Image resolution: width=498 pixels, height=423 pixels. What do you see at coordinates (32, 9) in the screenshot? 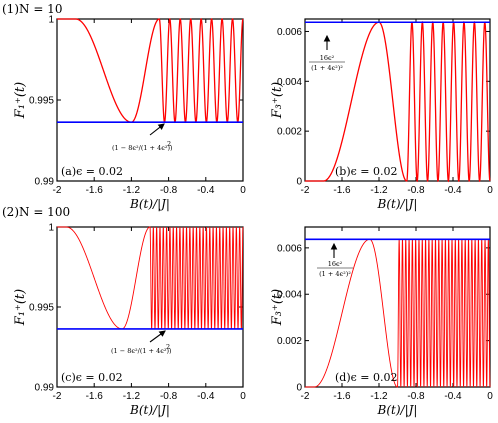
I see `section-label-n10: (1)N = 10` at bounding box center [32, 9].